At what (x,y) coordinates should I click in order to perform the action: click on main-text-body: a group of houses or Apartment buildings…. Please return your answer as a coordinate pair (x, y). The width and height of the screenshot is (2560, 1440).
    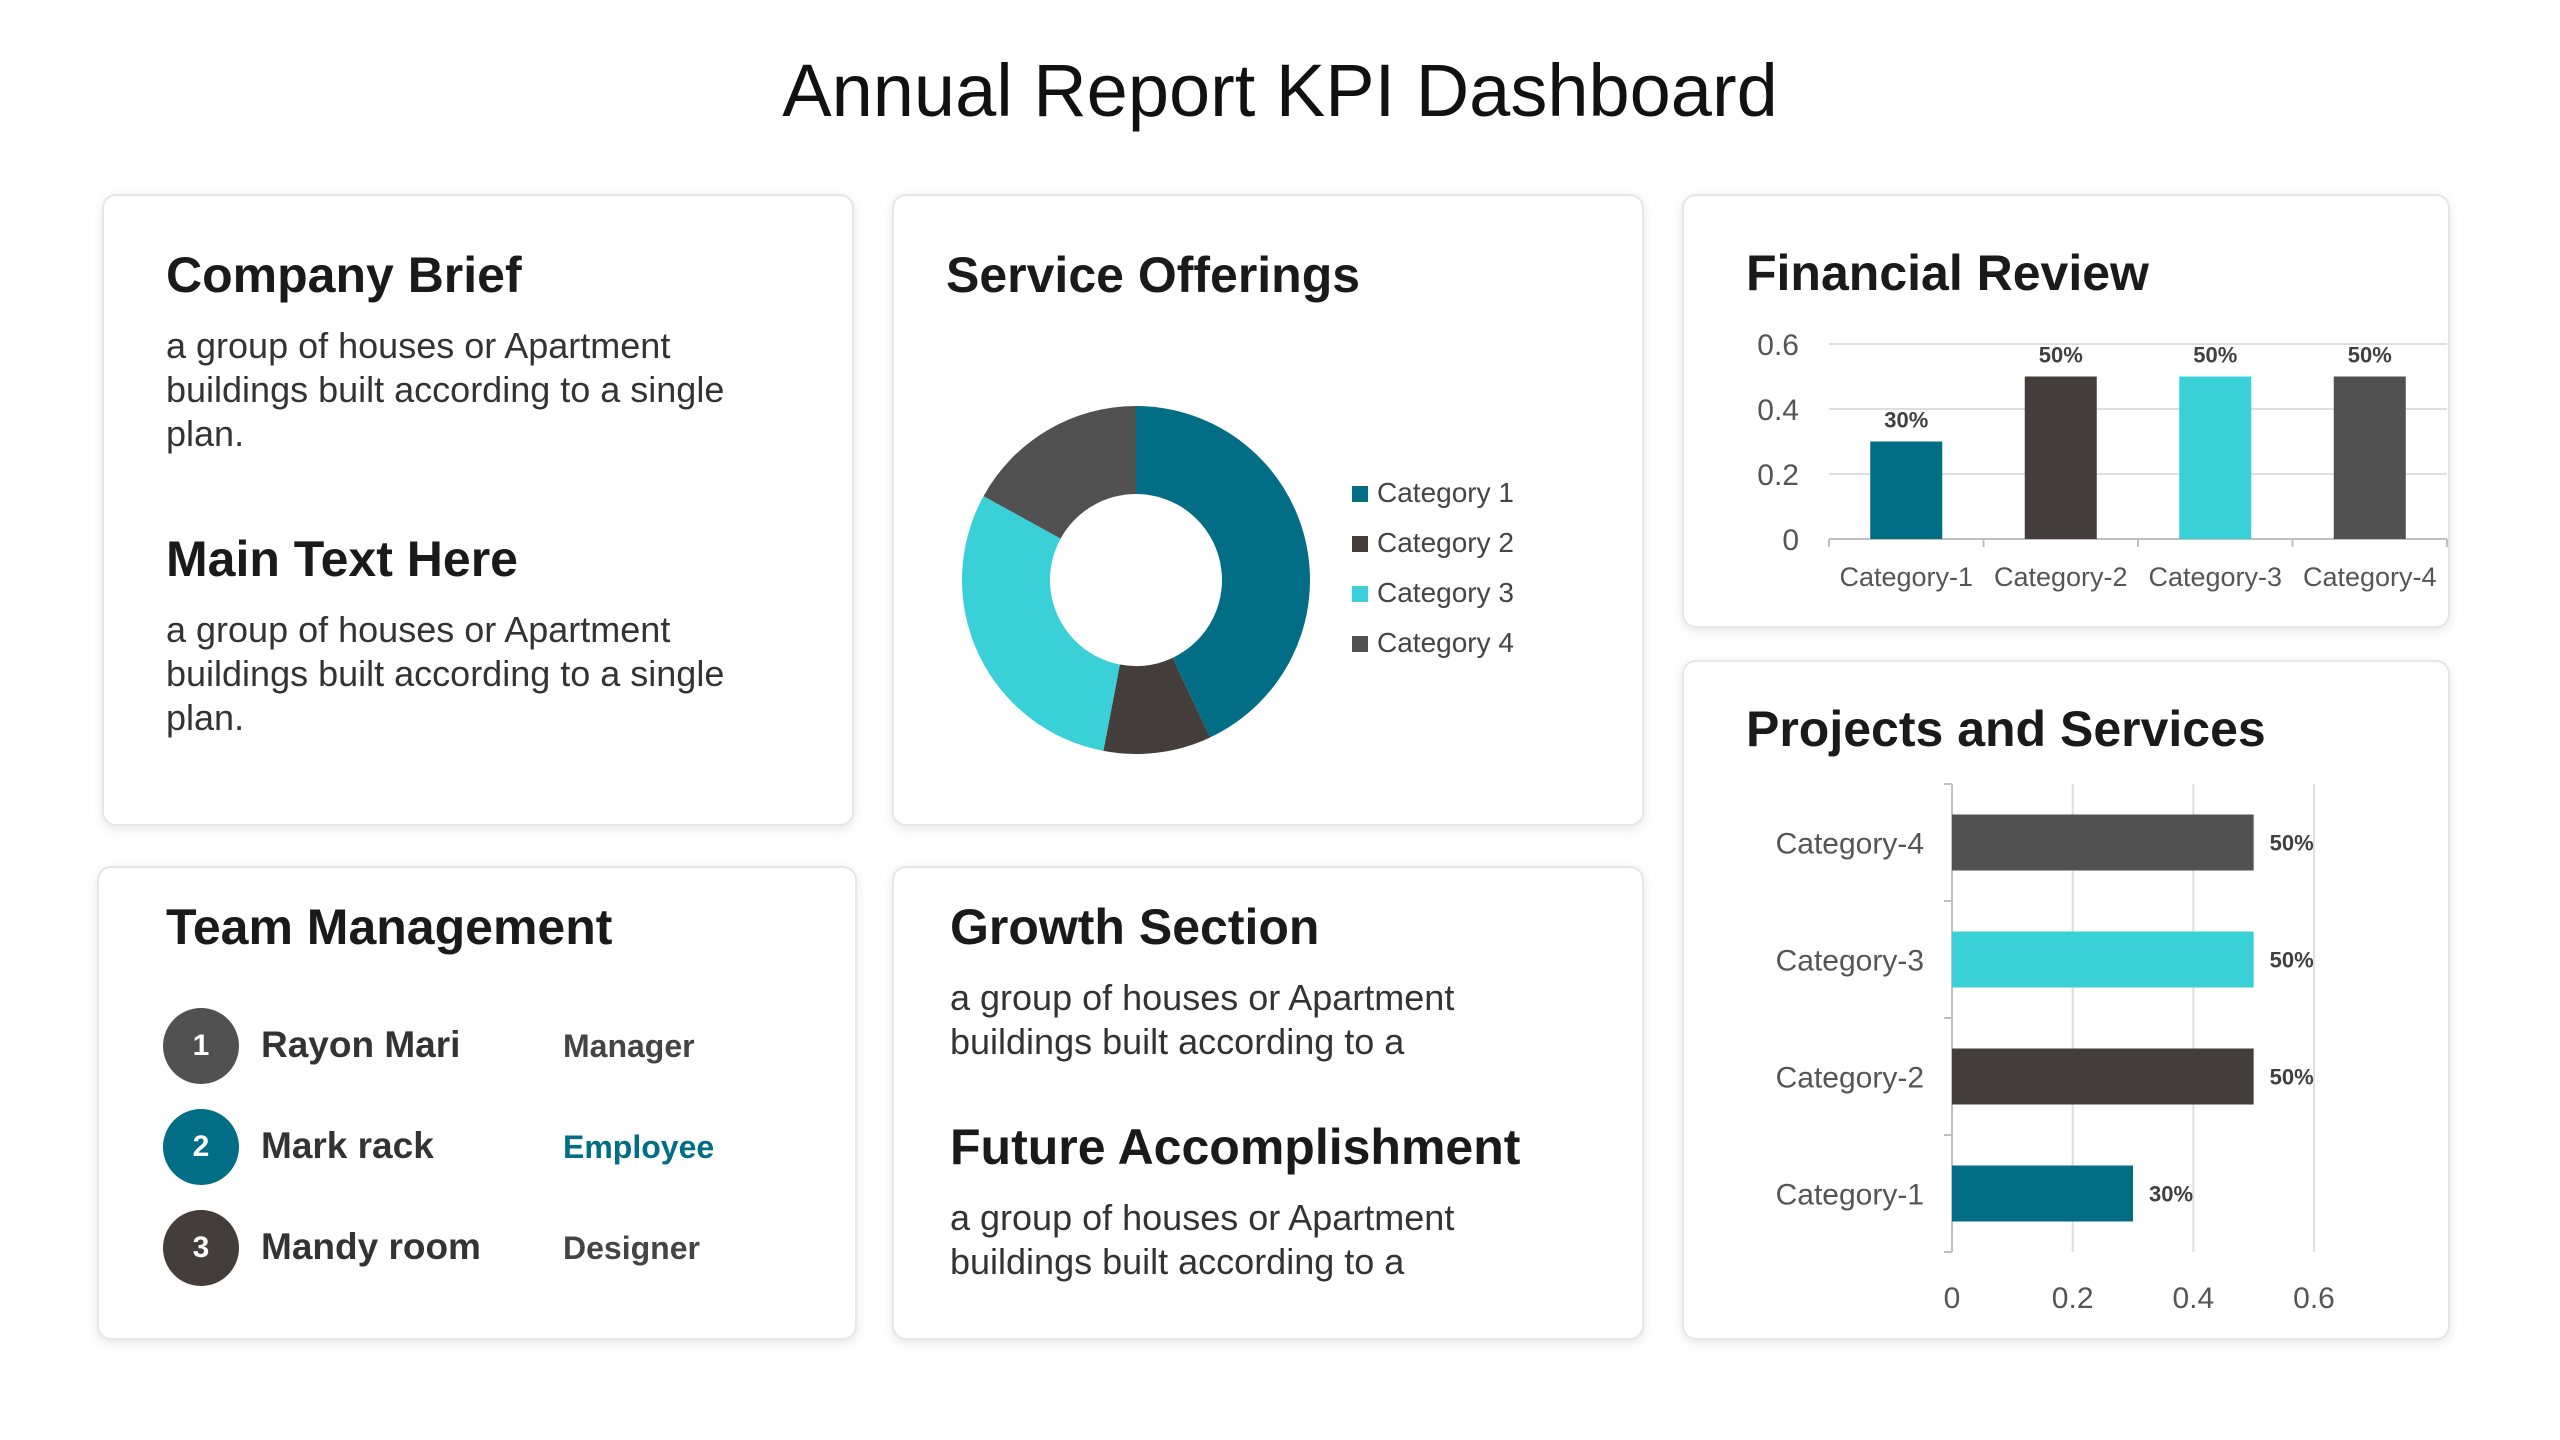
    Looking at the image, I should click on (445, 673).